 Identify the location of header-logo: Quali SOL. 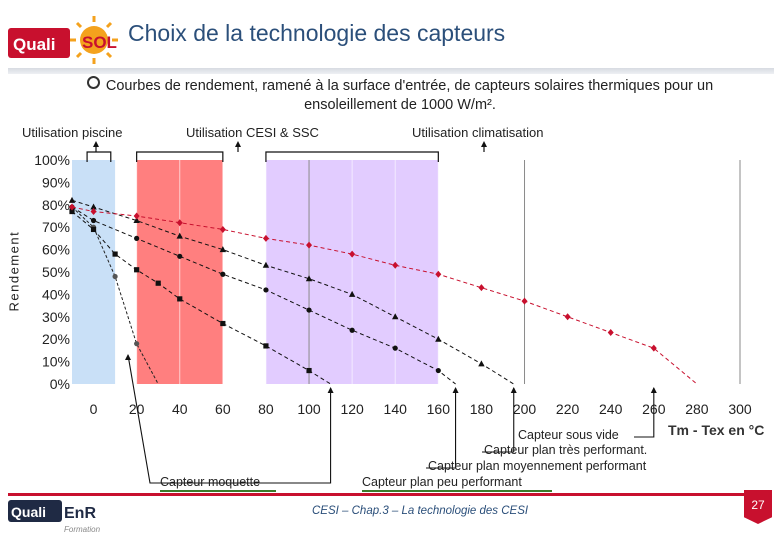
(64, 37).